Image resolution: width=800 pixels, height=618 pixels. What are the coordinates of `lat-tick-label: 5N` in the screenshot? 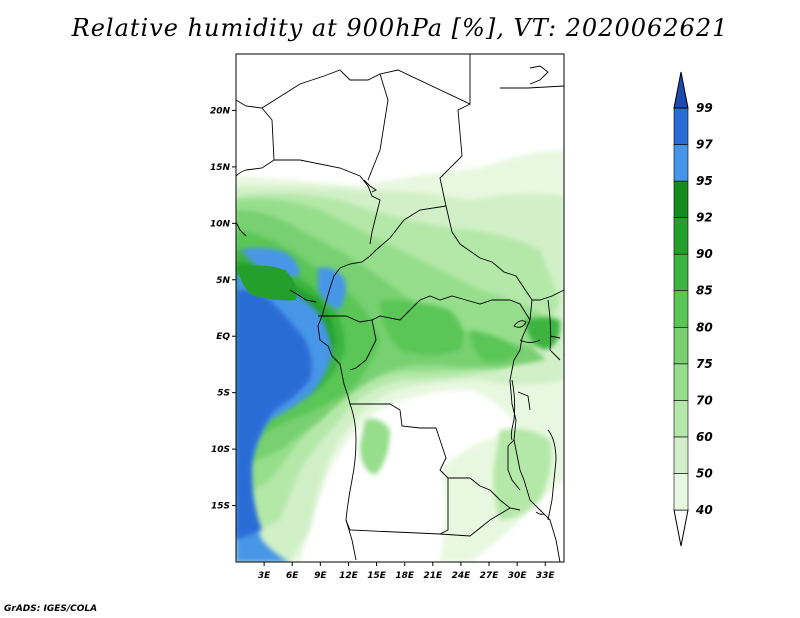 It's located at (223, 281).